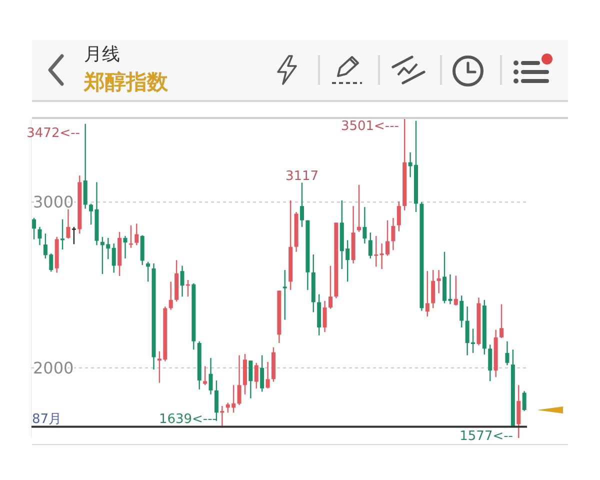 The width and height of the screenshot is (600, 480). What do you see at coordinates (102, 55) in the screenshot?
I see `chart-subtitle: 月线` at bounding box center [102, 55].